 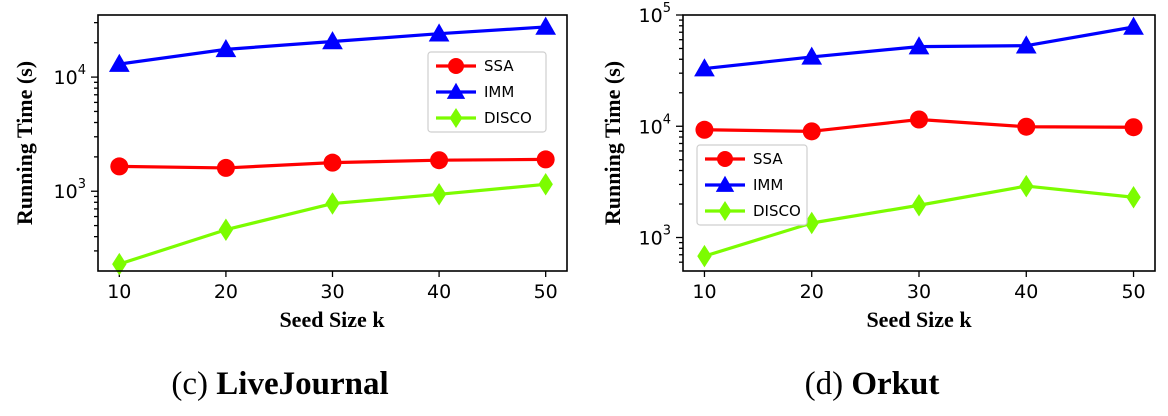 I want to click on y-tick-label: 10⁵, so click(x=655, y=14).